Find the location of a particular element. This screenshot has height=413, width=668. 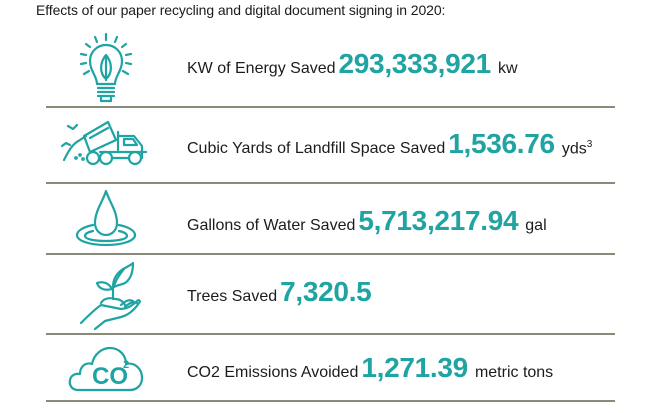

metric-row-water: Gallons of Water Saved 5,713,217.94 gal is located at coordinates (367, 221).